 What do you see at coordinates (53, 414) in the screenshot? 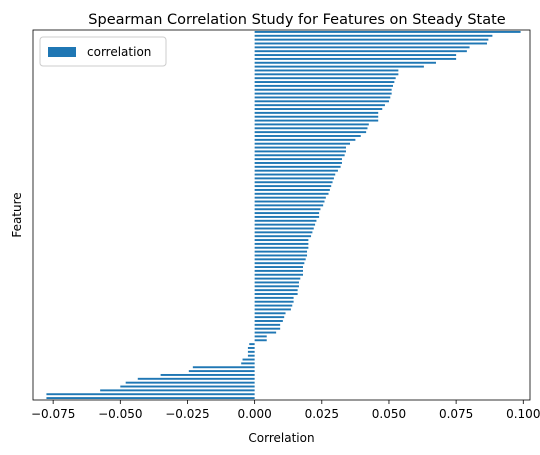
I see `x-tick-label: −0.075` at bounding box center [53, 414].